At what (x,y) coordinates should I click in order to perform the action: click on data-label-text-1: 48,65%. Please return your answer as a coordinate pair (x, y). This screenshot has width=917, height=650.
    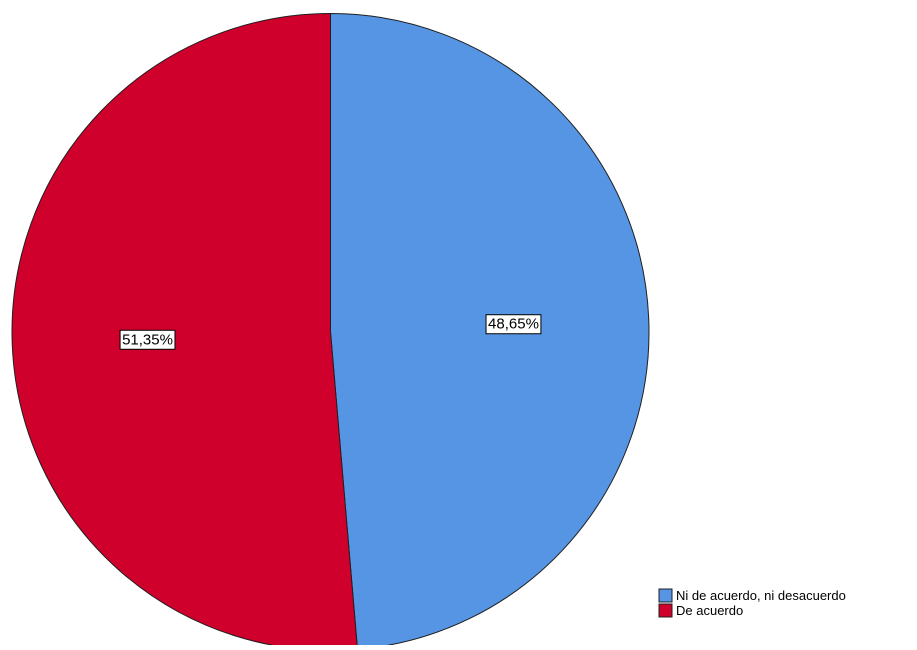
    Looking at the image, I should click on (513, 324).